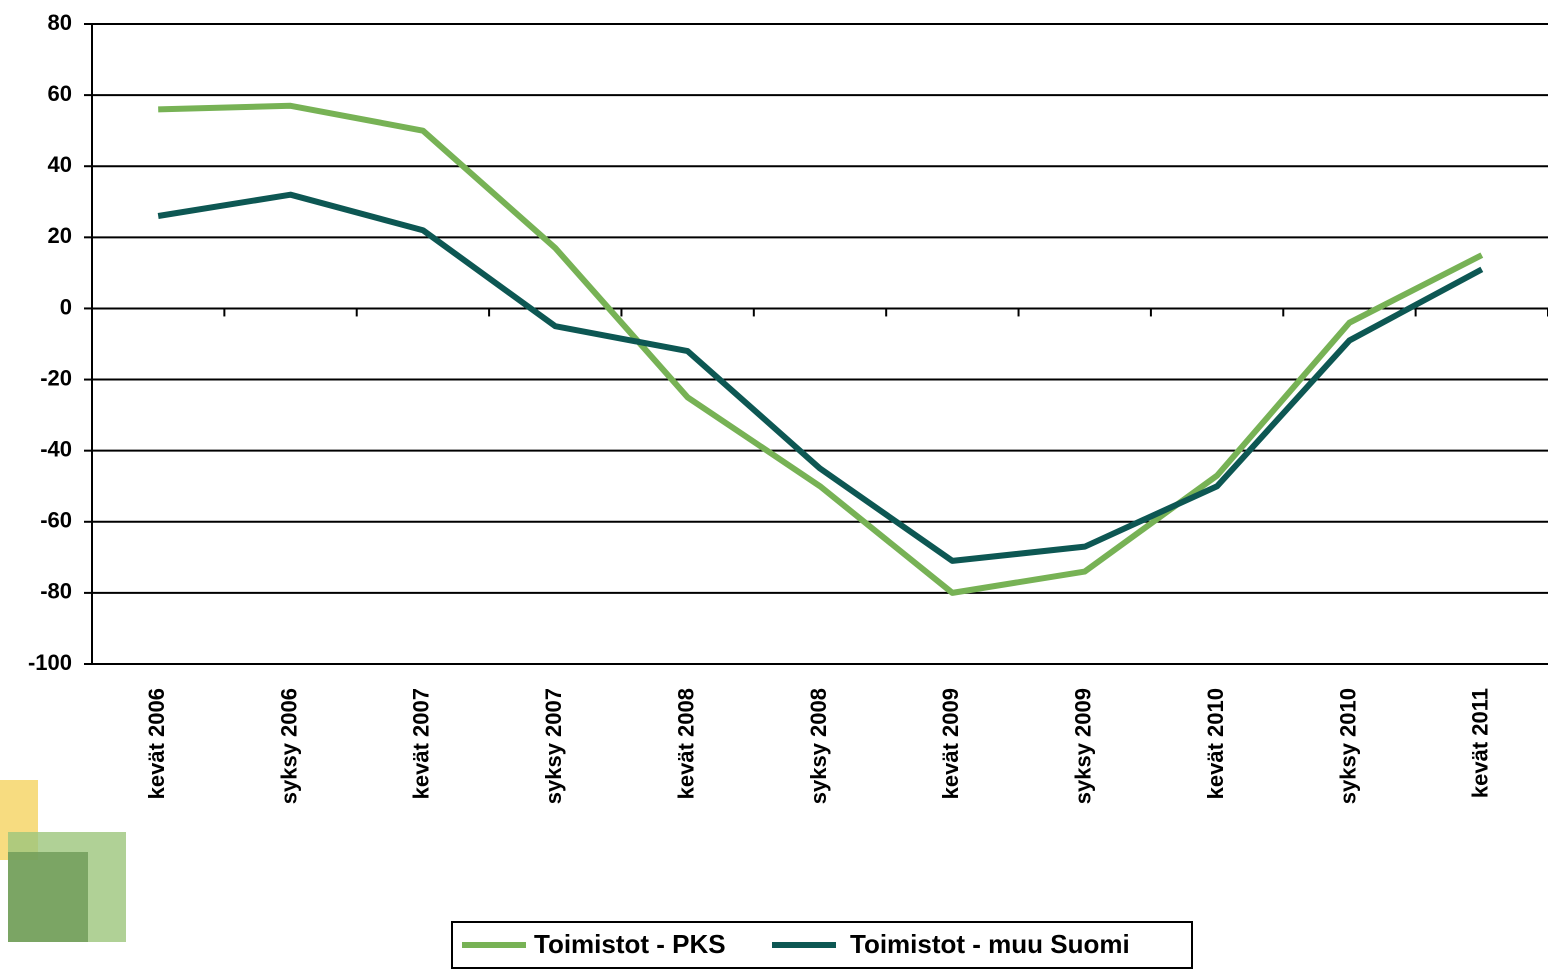 The image size is (1548, 969). Describe the element at coordinates (60, 164) in the screenshot. I see `y-tick-label: 40` at that location.